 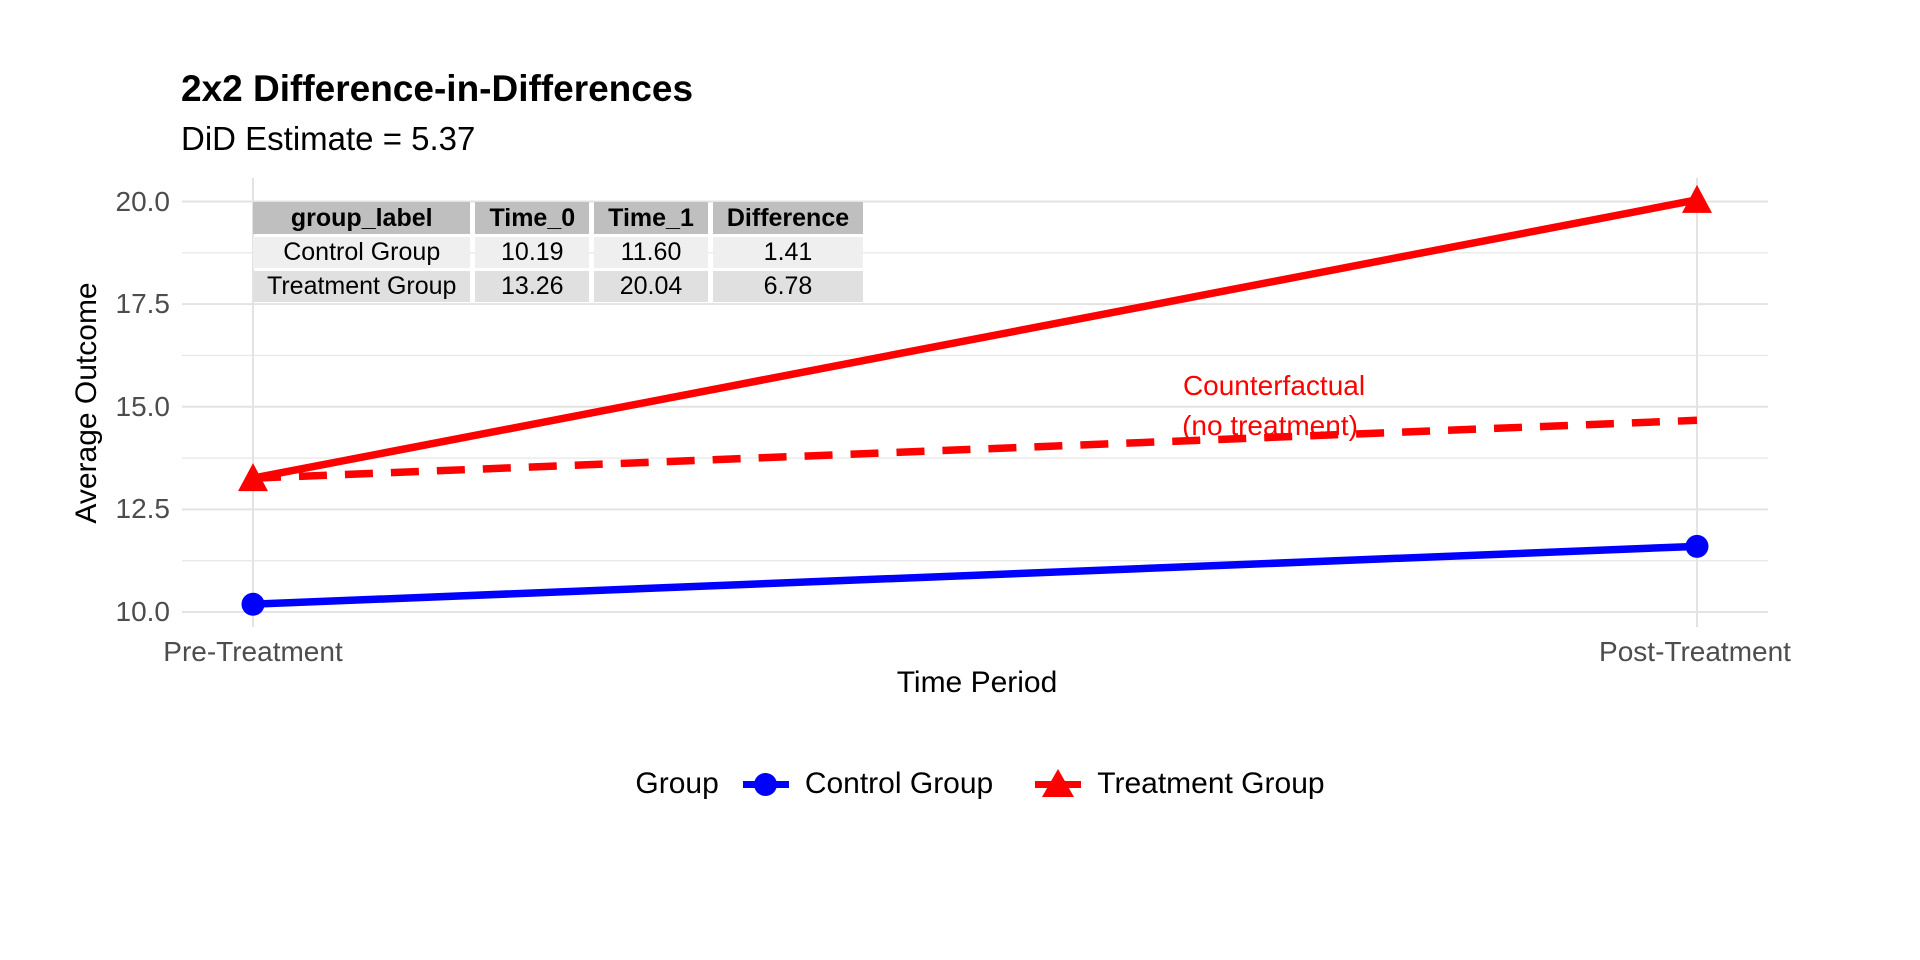 What do you see at coordinates (651, 286) in the screenshot?
I see `table-cell: 20.04` at bounding box center [651, 286].